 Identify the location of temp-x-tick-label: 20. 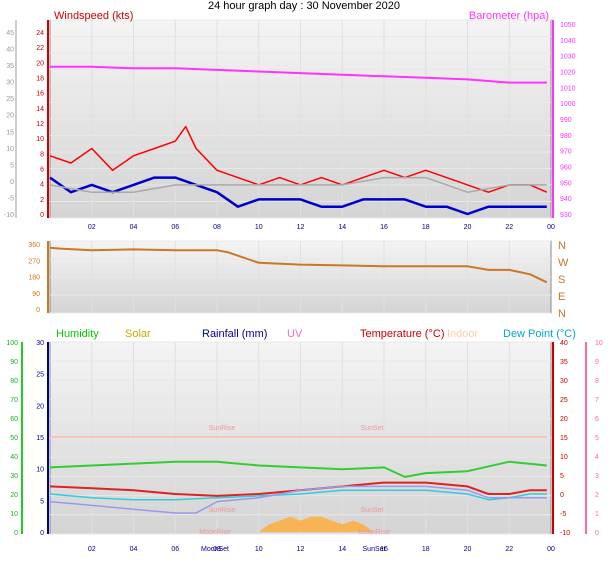
(468, 549).